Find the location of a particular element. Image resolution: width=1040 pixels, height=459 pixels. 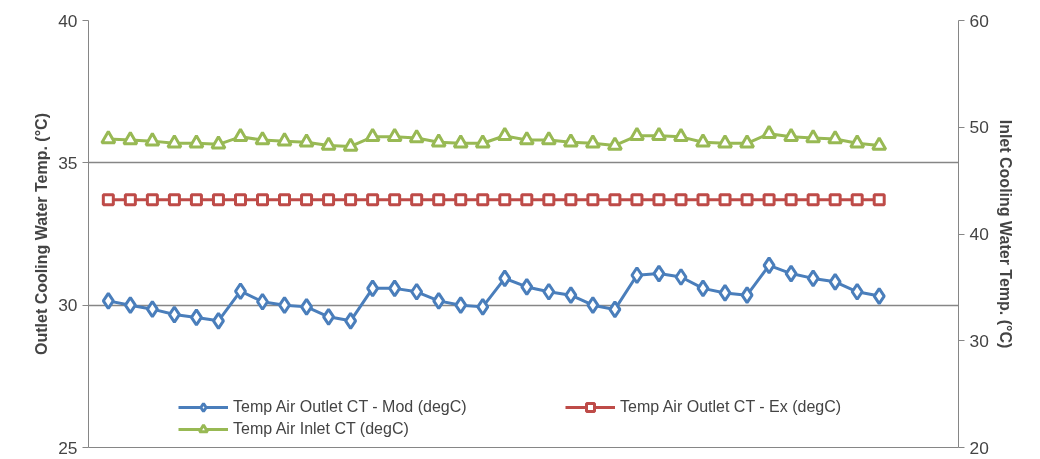

y2-tick-label: 60 is located at coordinates (979, 20).